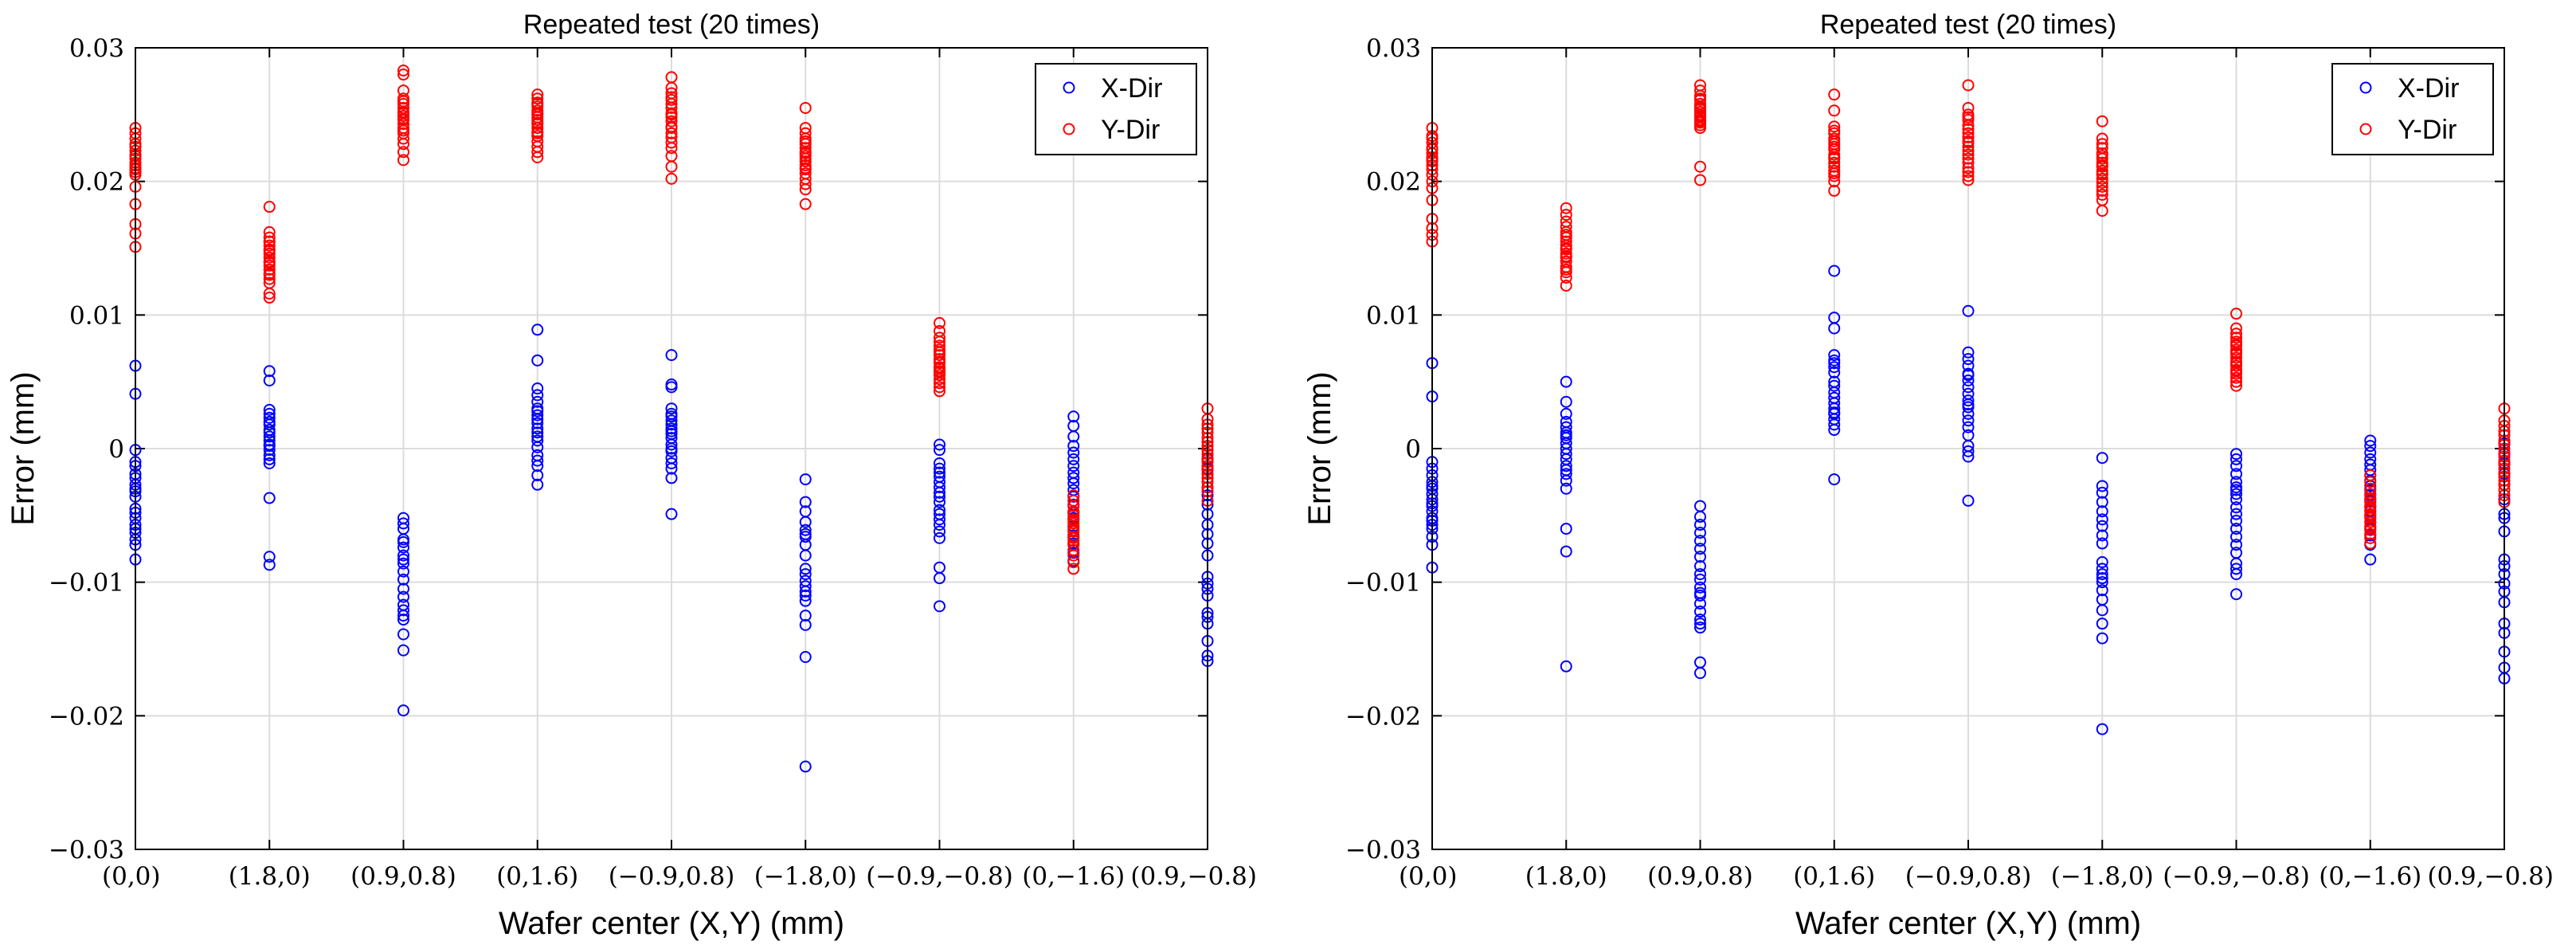 Image resolution: width=2576 pixels, height=945 pixels. I want to click on x-tick-label: (0,0), so click(1428, 876).